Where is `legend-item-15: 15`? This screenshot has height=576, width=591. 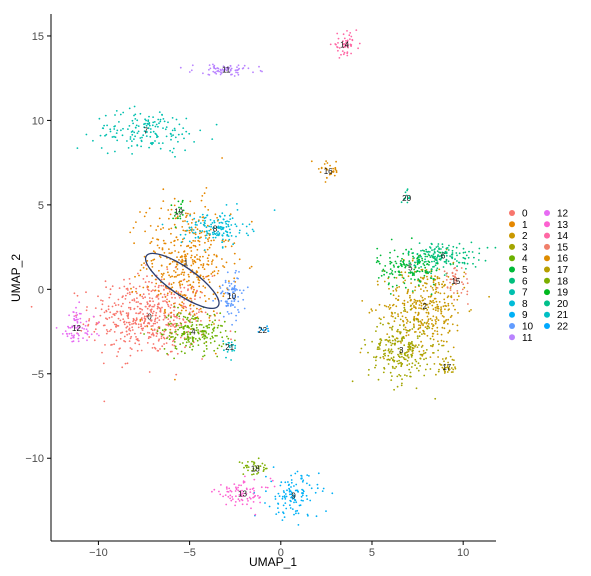 legend-item-15: 15 is located at coordinates (556, 247).